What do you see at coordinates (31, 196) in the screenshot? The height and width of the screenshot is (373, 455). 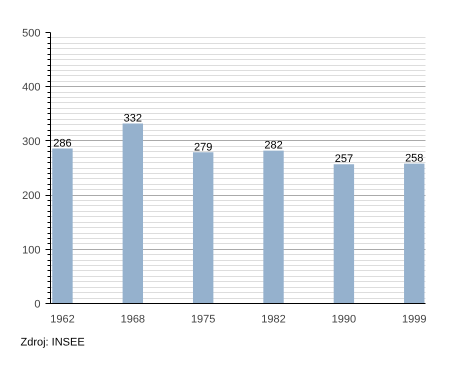 I see `y-tick-label: 200` at bounding box center [31, 196].